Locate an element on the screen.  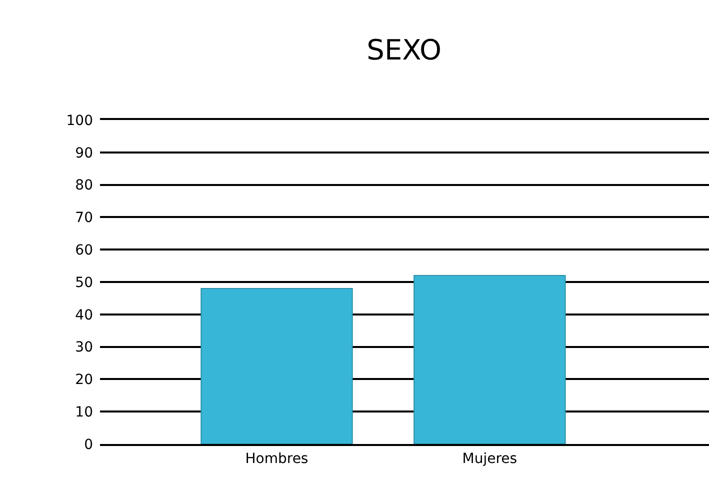
y-tick-label: 30 is located at coordinates (84, 348).